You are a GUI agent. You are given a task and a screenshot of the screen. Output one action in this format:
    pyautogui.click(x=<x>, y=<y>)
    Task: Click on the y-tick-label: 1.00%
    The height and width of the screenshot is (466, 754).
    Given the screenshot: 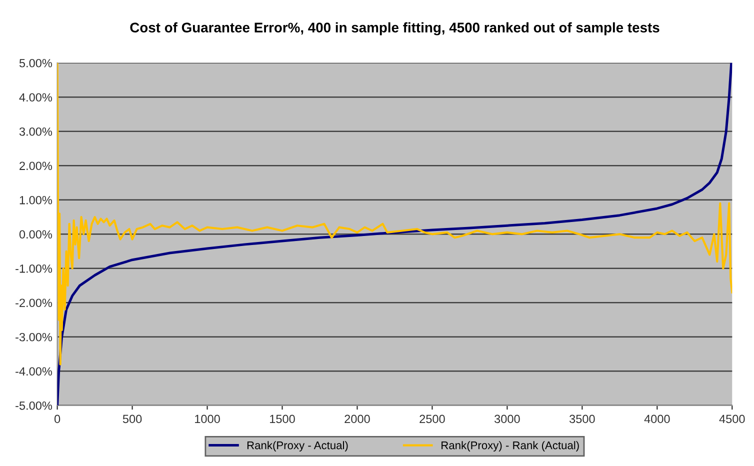 What is the action you would take?
    pyautogui.click(x=36, y=200)
    